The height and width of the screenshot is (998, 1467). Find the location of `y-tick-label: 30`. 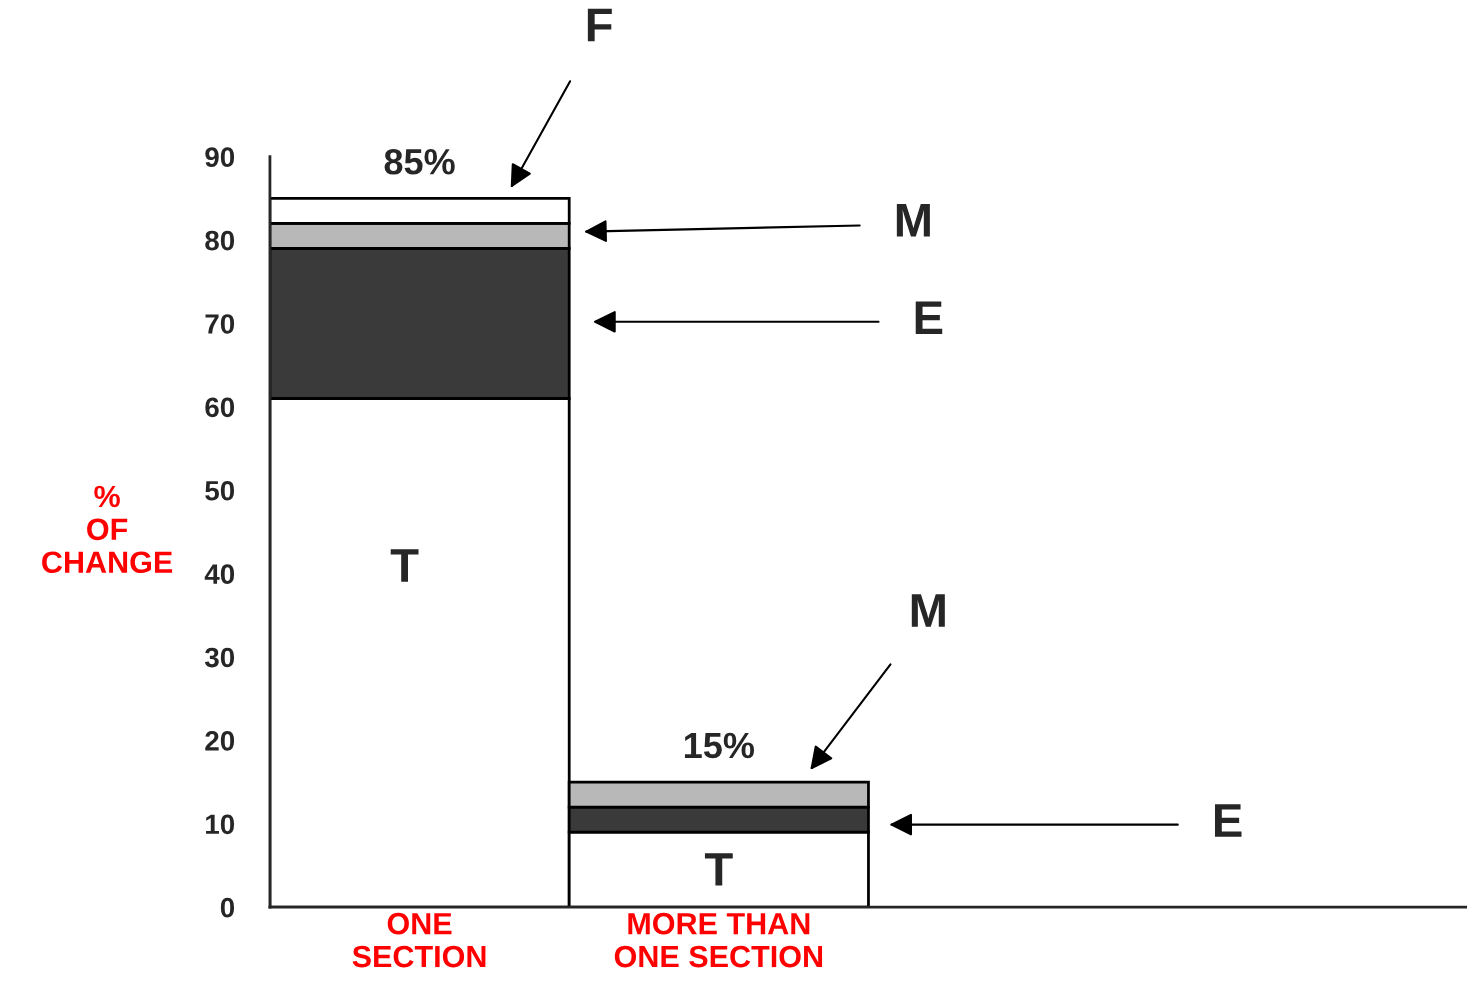

y-tick-label: 30 is located at coordinates (219, 657).